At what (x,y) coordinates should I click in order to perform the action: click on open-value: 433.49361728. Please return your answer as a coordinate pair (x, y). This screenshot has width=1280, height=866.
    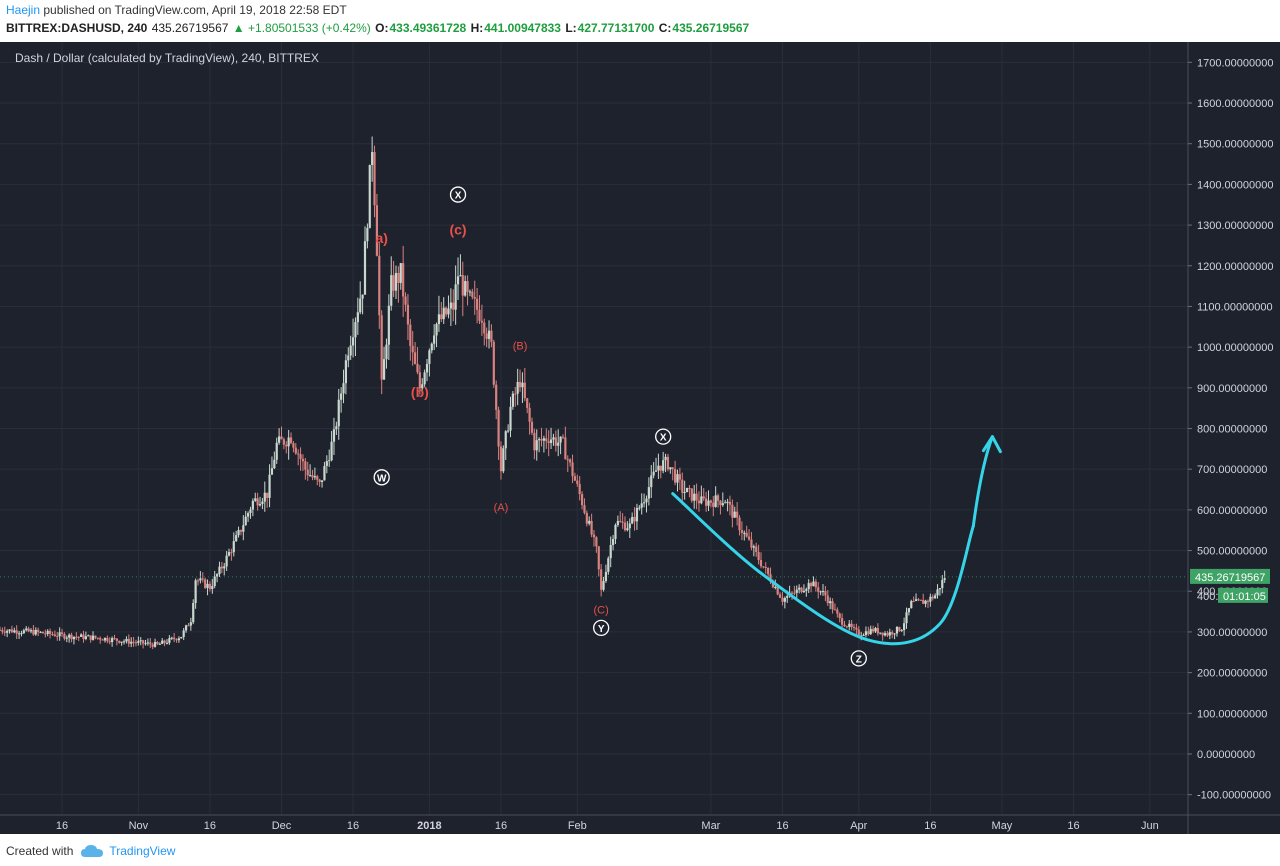
    Looking at the image, I should click on (428, 28).